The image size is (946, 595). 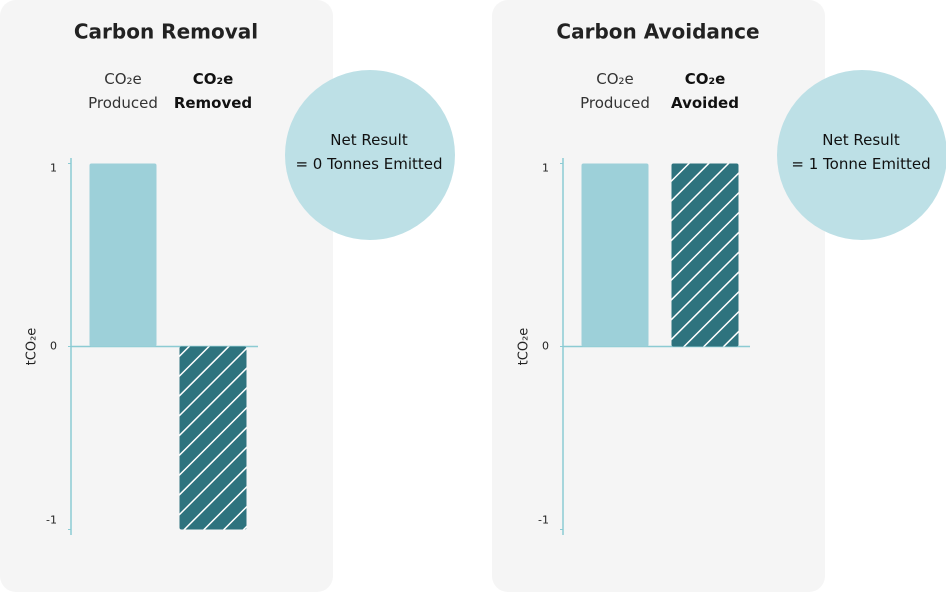 I want to click on net-result: Net Result = 0 Tonnes Emitted, so click(x=368, y=152).